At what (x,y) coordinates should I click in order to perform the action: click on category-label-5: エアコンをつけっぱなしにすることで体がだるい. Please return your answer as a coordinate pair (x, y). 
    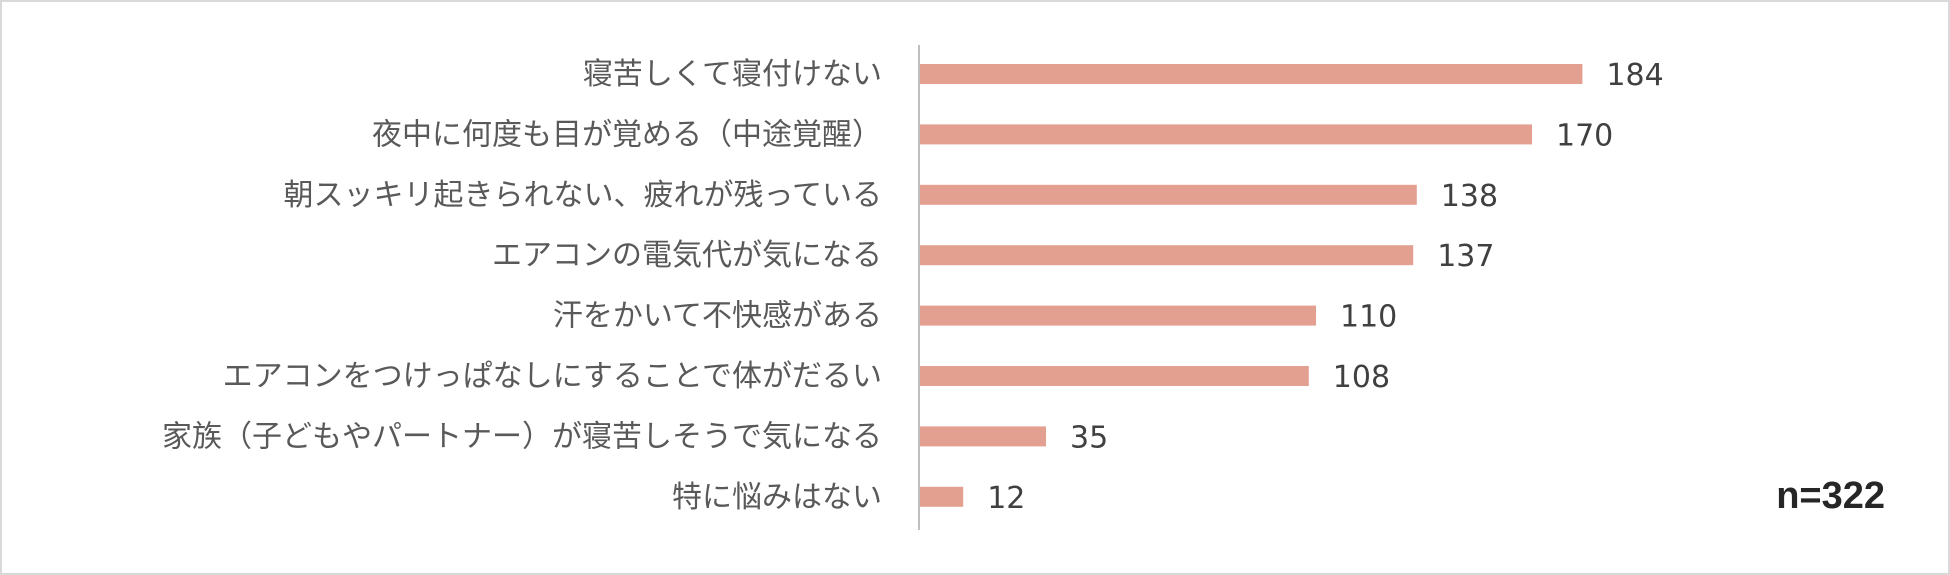
    Looking at the image, I should click on (552, 376).